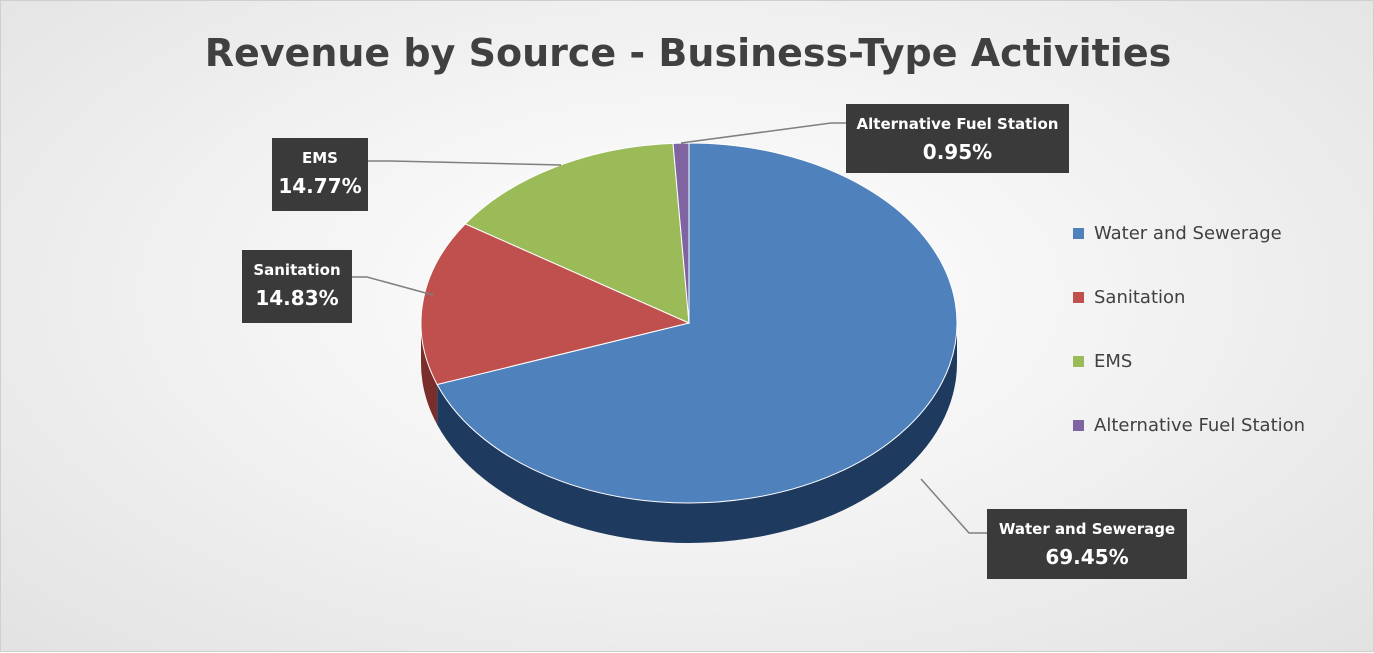  Describe the element at coordinates (1113, 361) in the screenshot. I see `legend-label: EMS` at that location.